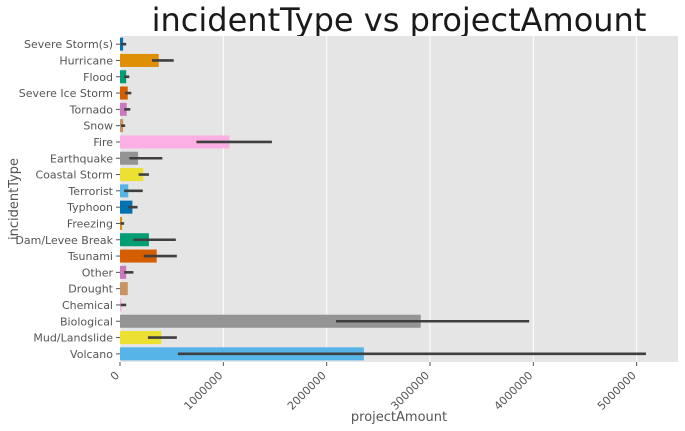 The image size is (685, 431). Describe the element at coordinates (74, 175) in the screenshot. I see `category-label: Coastal Storm` at that location.